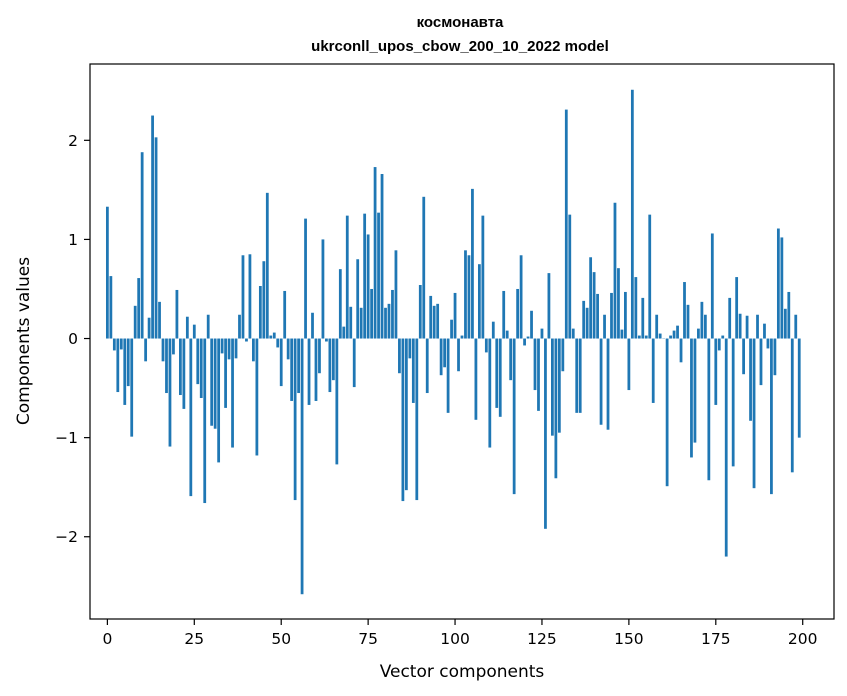 This screenshot has height=696, width=847. I want to click on x-tick-label: 125, so click(542, 639).